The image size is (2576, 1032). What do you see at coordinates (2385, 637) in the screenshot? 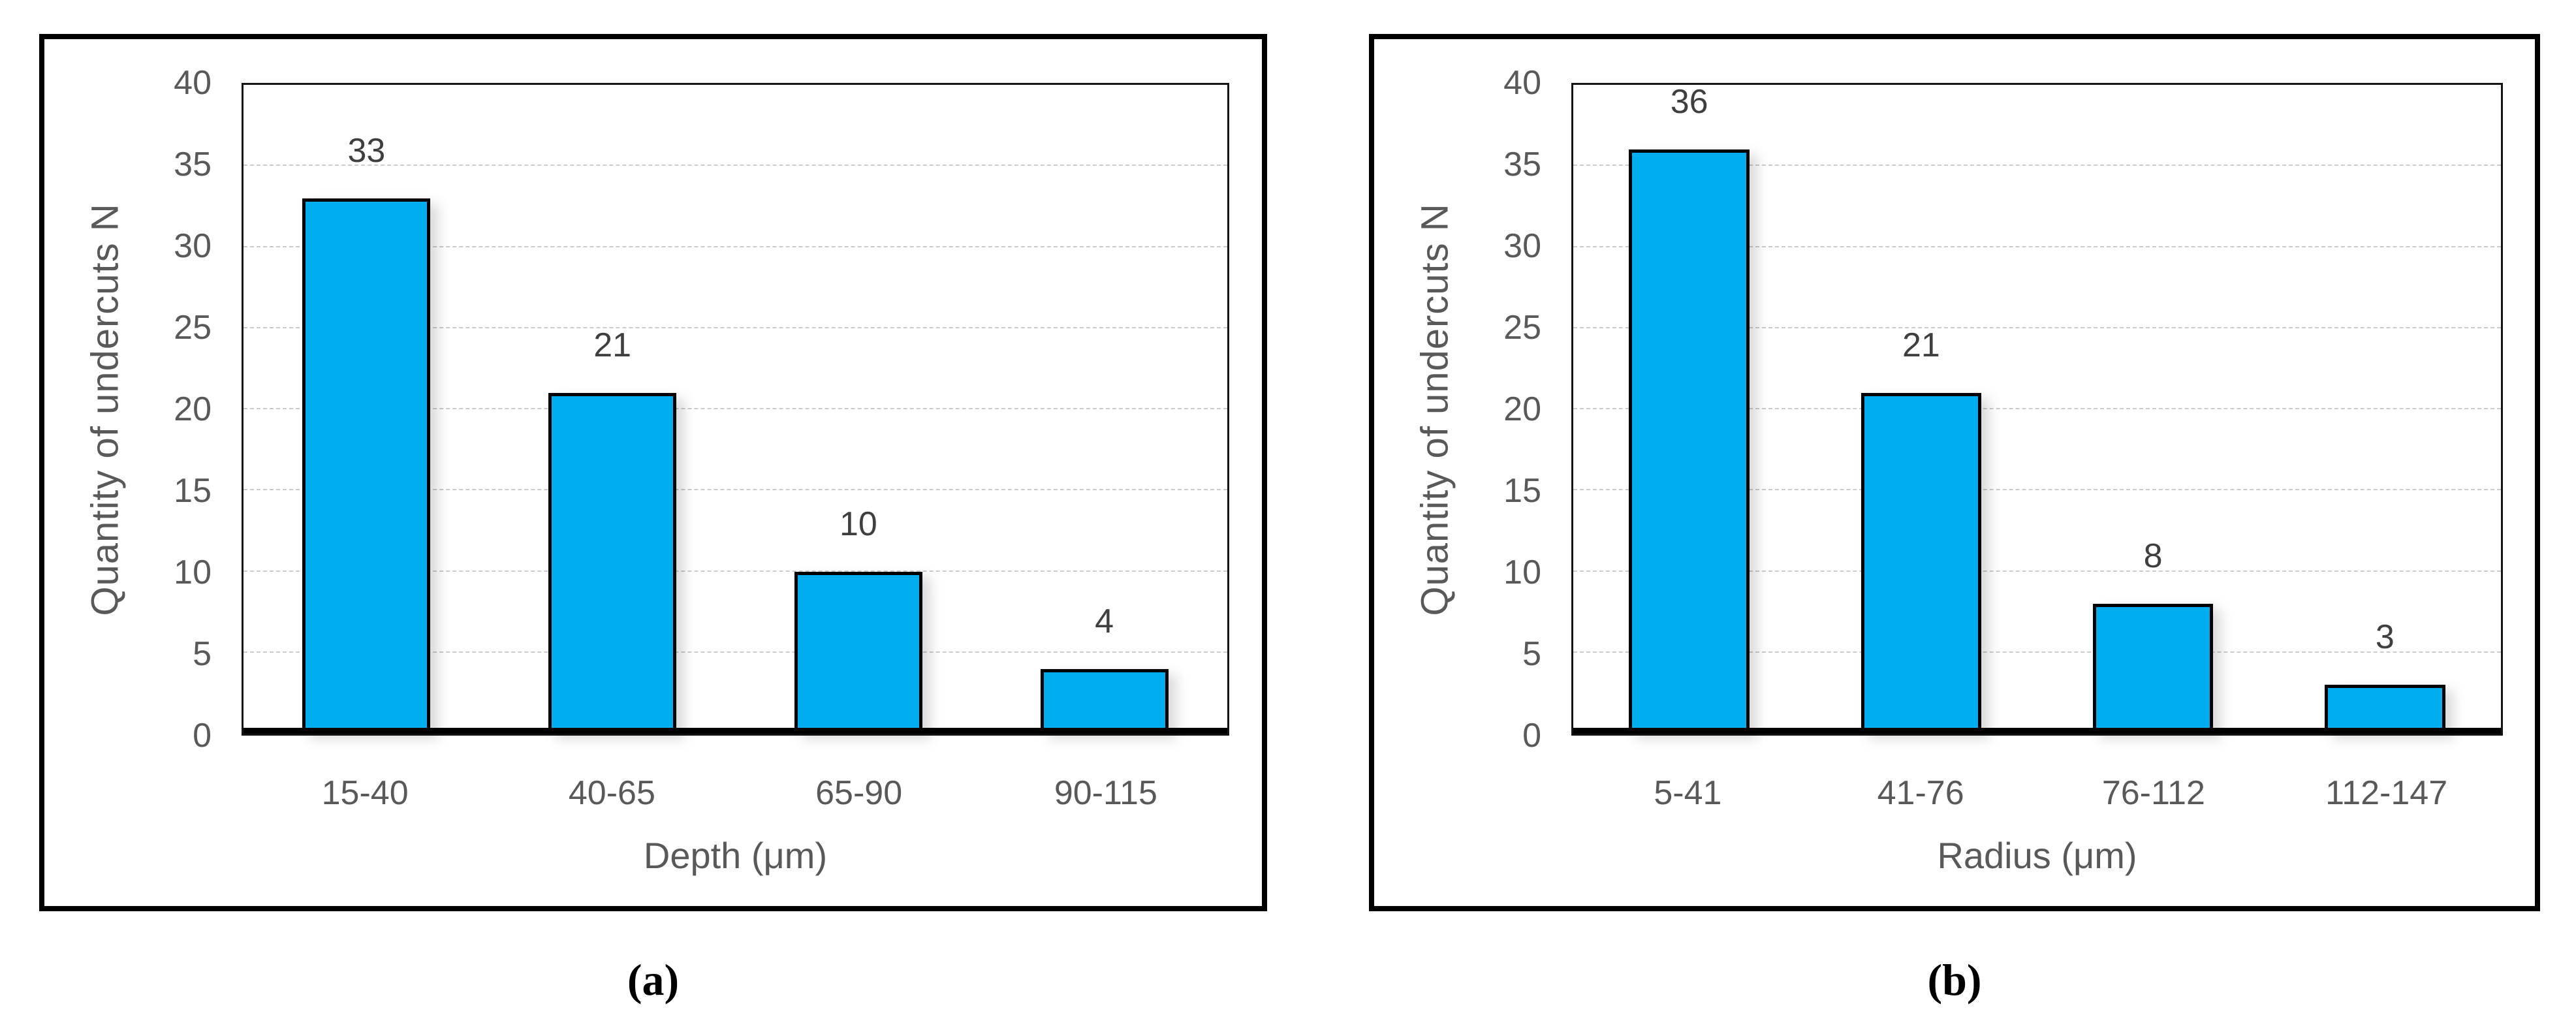
I see `bar-value-label: 3` at bounding box center [2385, 637].